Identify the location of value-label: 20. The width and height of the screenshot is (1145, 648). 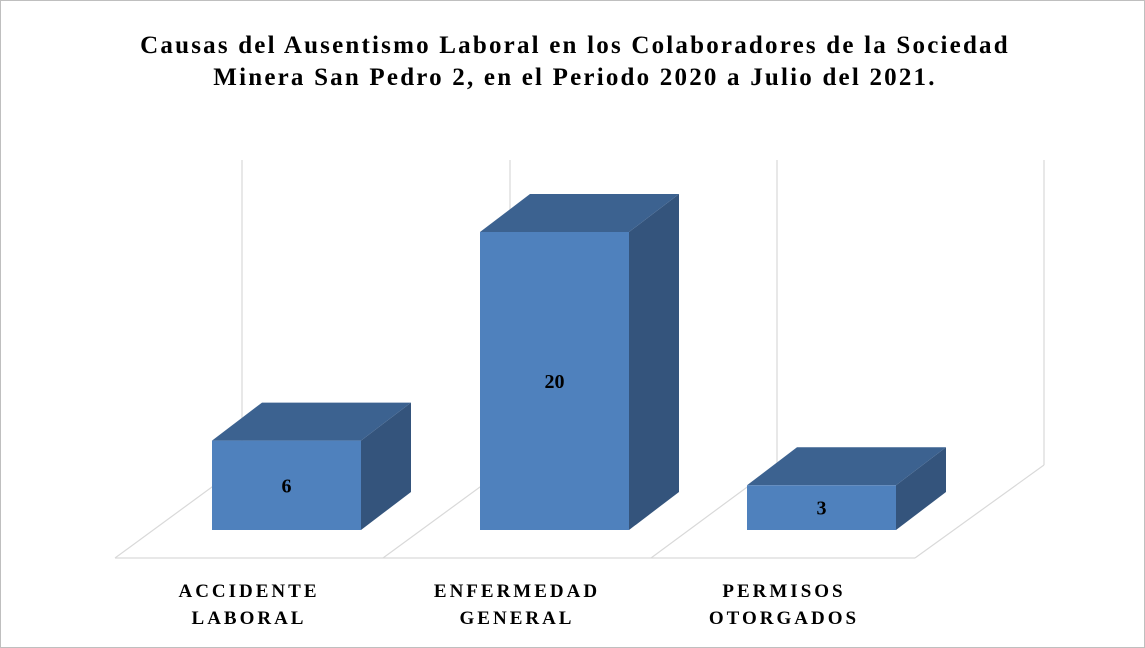
(555, 382).